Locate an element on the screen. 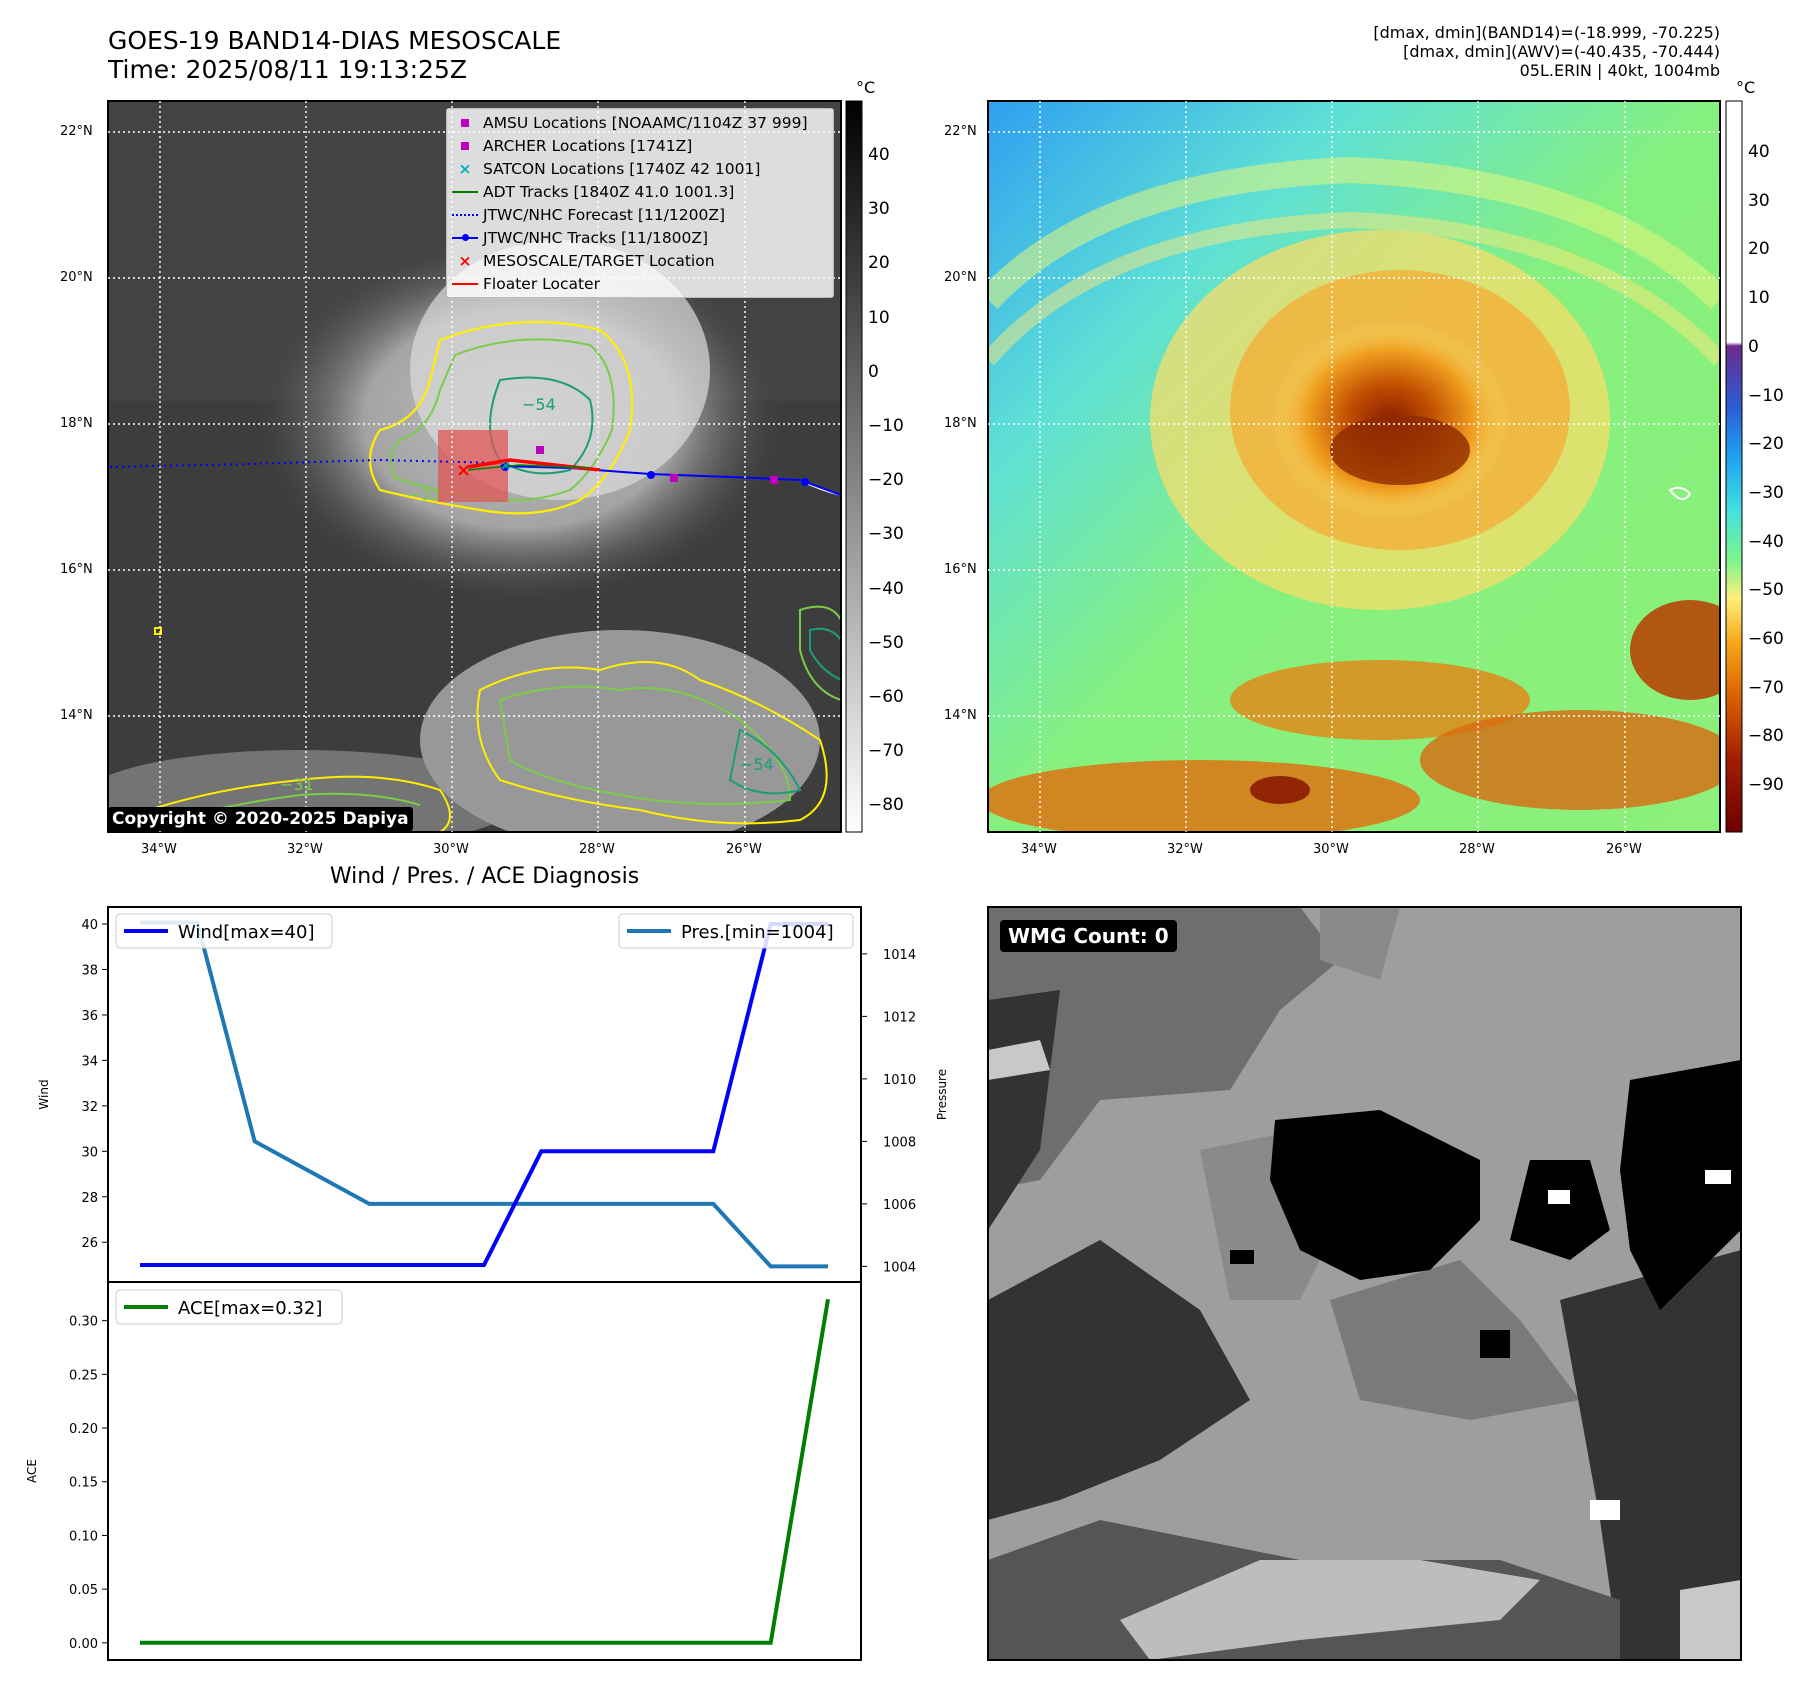  wind-axis-label: Wind is located at coordinates (44, 1094).